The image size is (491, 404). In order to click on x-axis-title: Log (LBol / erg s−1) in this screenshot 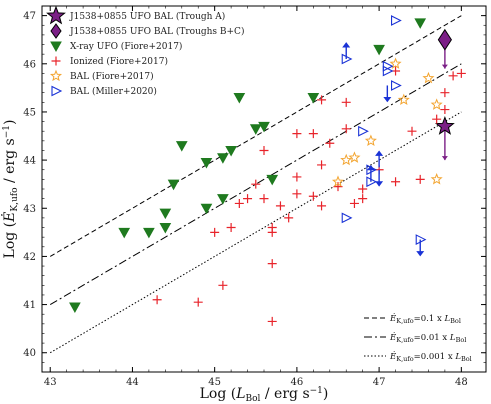, I will do `click(264, 395)`.